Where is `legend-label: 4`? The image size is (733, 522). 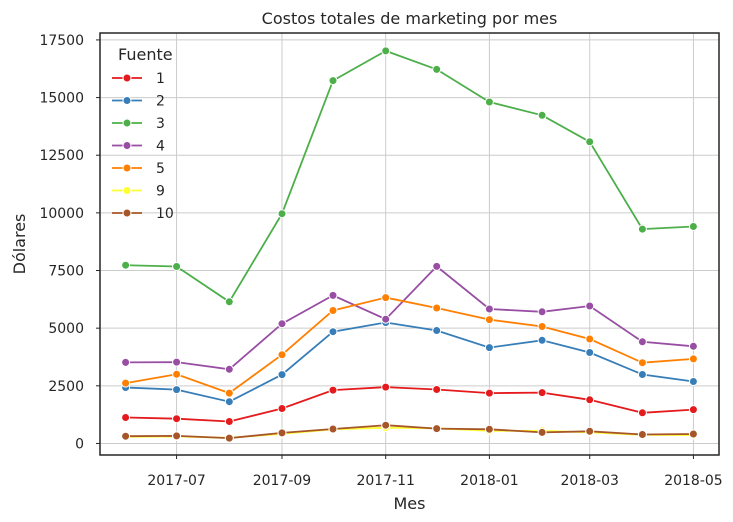
legend-label: 4 is located at coordinates (160, 147).